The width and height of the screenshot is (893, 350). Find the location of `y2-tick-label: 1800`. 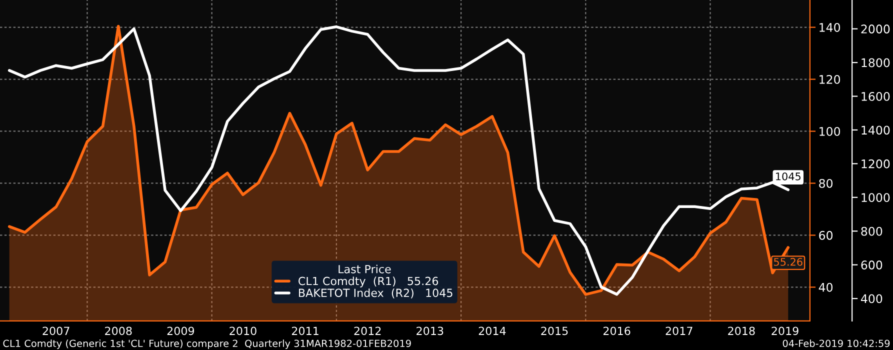

y2-tick-label: 1800 is located at coordinates (876, 63).